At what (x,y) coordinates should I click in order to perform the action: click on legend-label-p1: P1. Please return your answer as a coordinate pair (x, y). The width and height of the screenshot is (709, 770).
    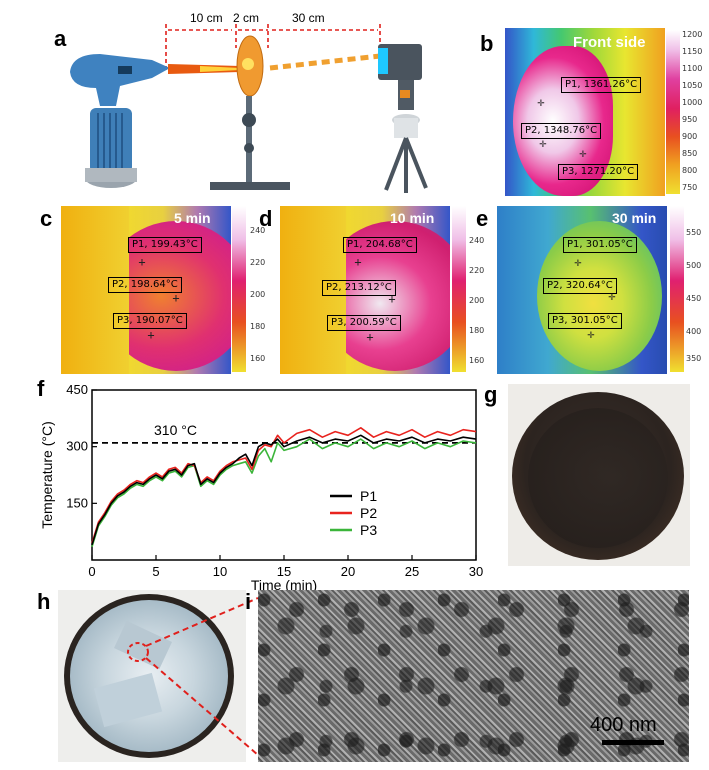
    Looking at the image, I should click on (368, 496).